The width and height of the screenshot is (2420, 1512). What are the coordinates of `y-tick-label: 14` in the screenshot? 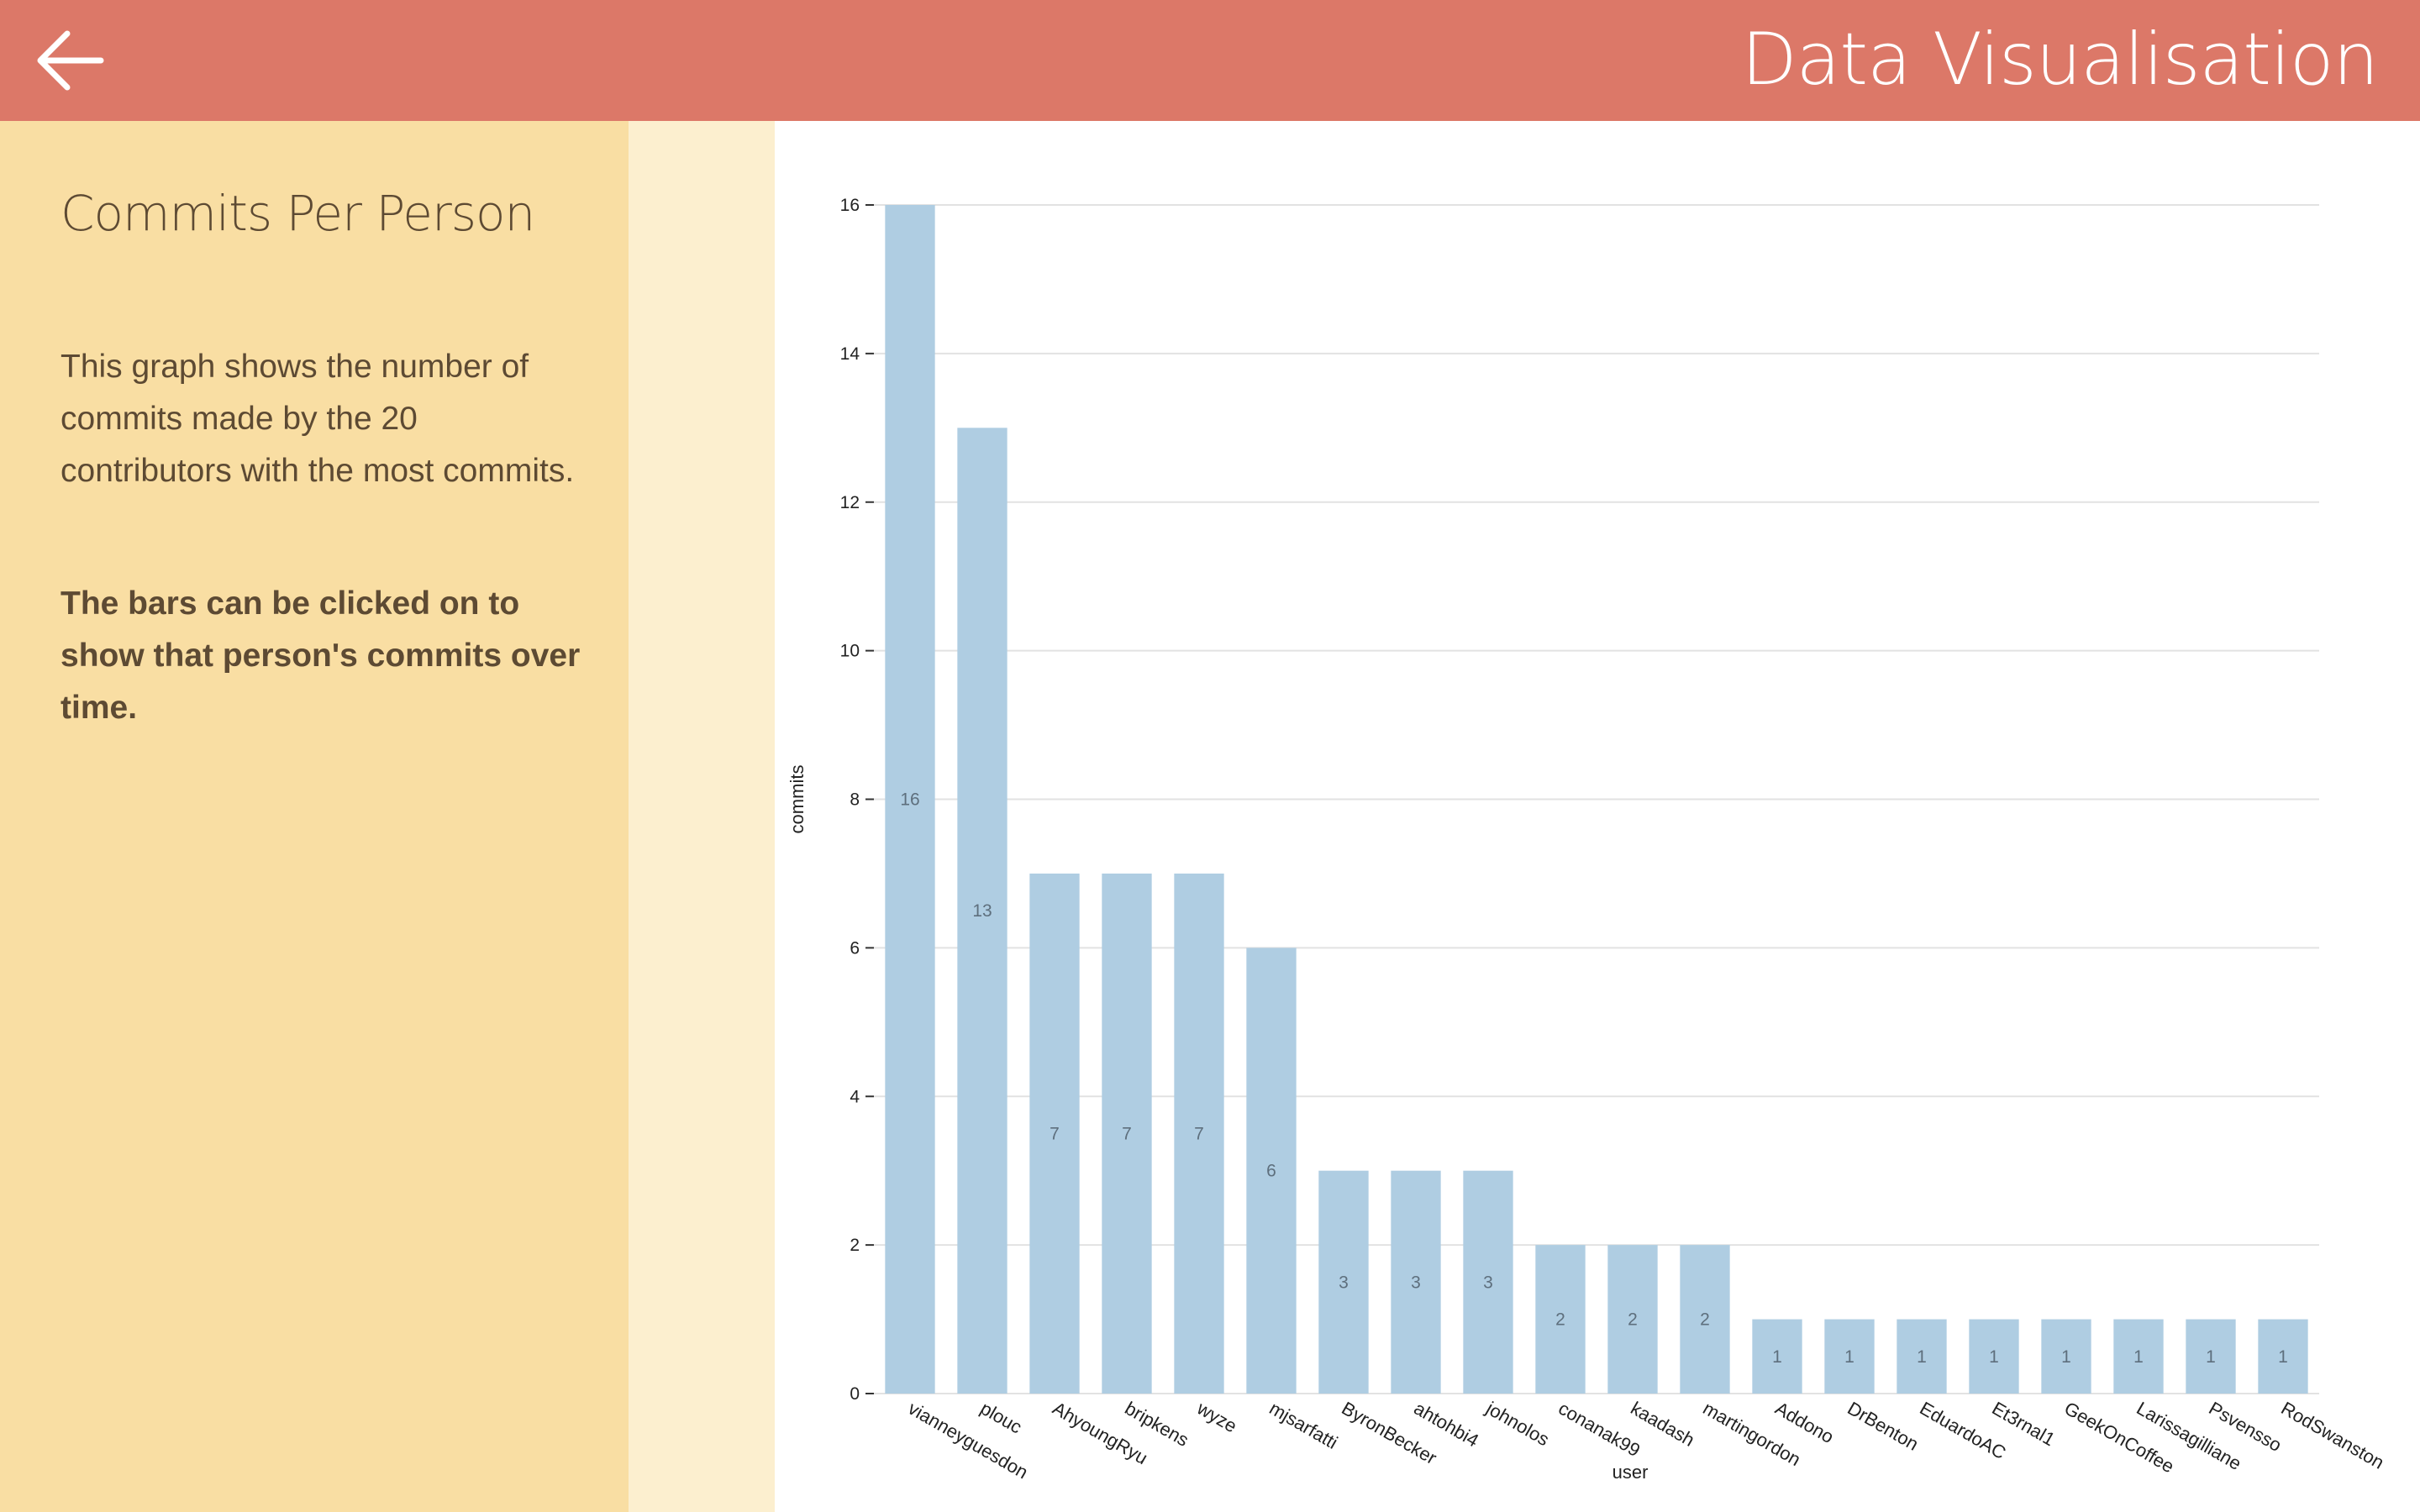 It's located at (850, 354).